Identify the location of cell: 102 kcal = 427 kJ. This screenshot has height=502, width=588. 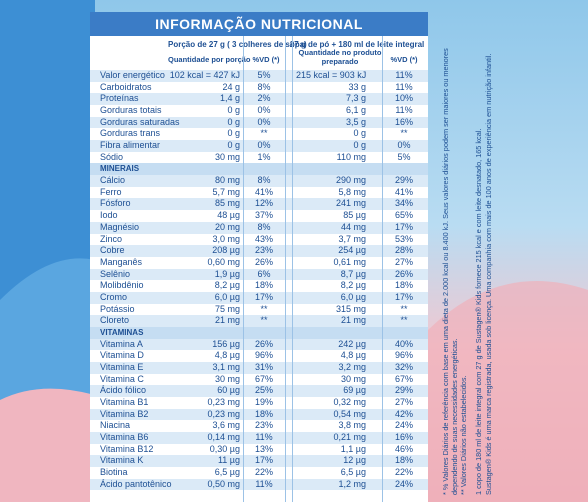
(204, 75).